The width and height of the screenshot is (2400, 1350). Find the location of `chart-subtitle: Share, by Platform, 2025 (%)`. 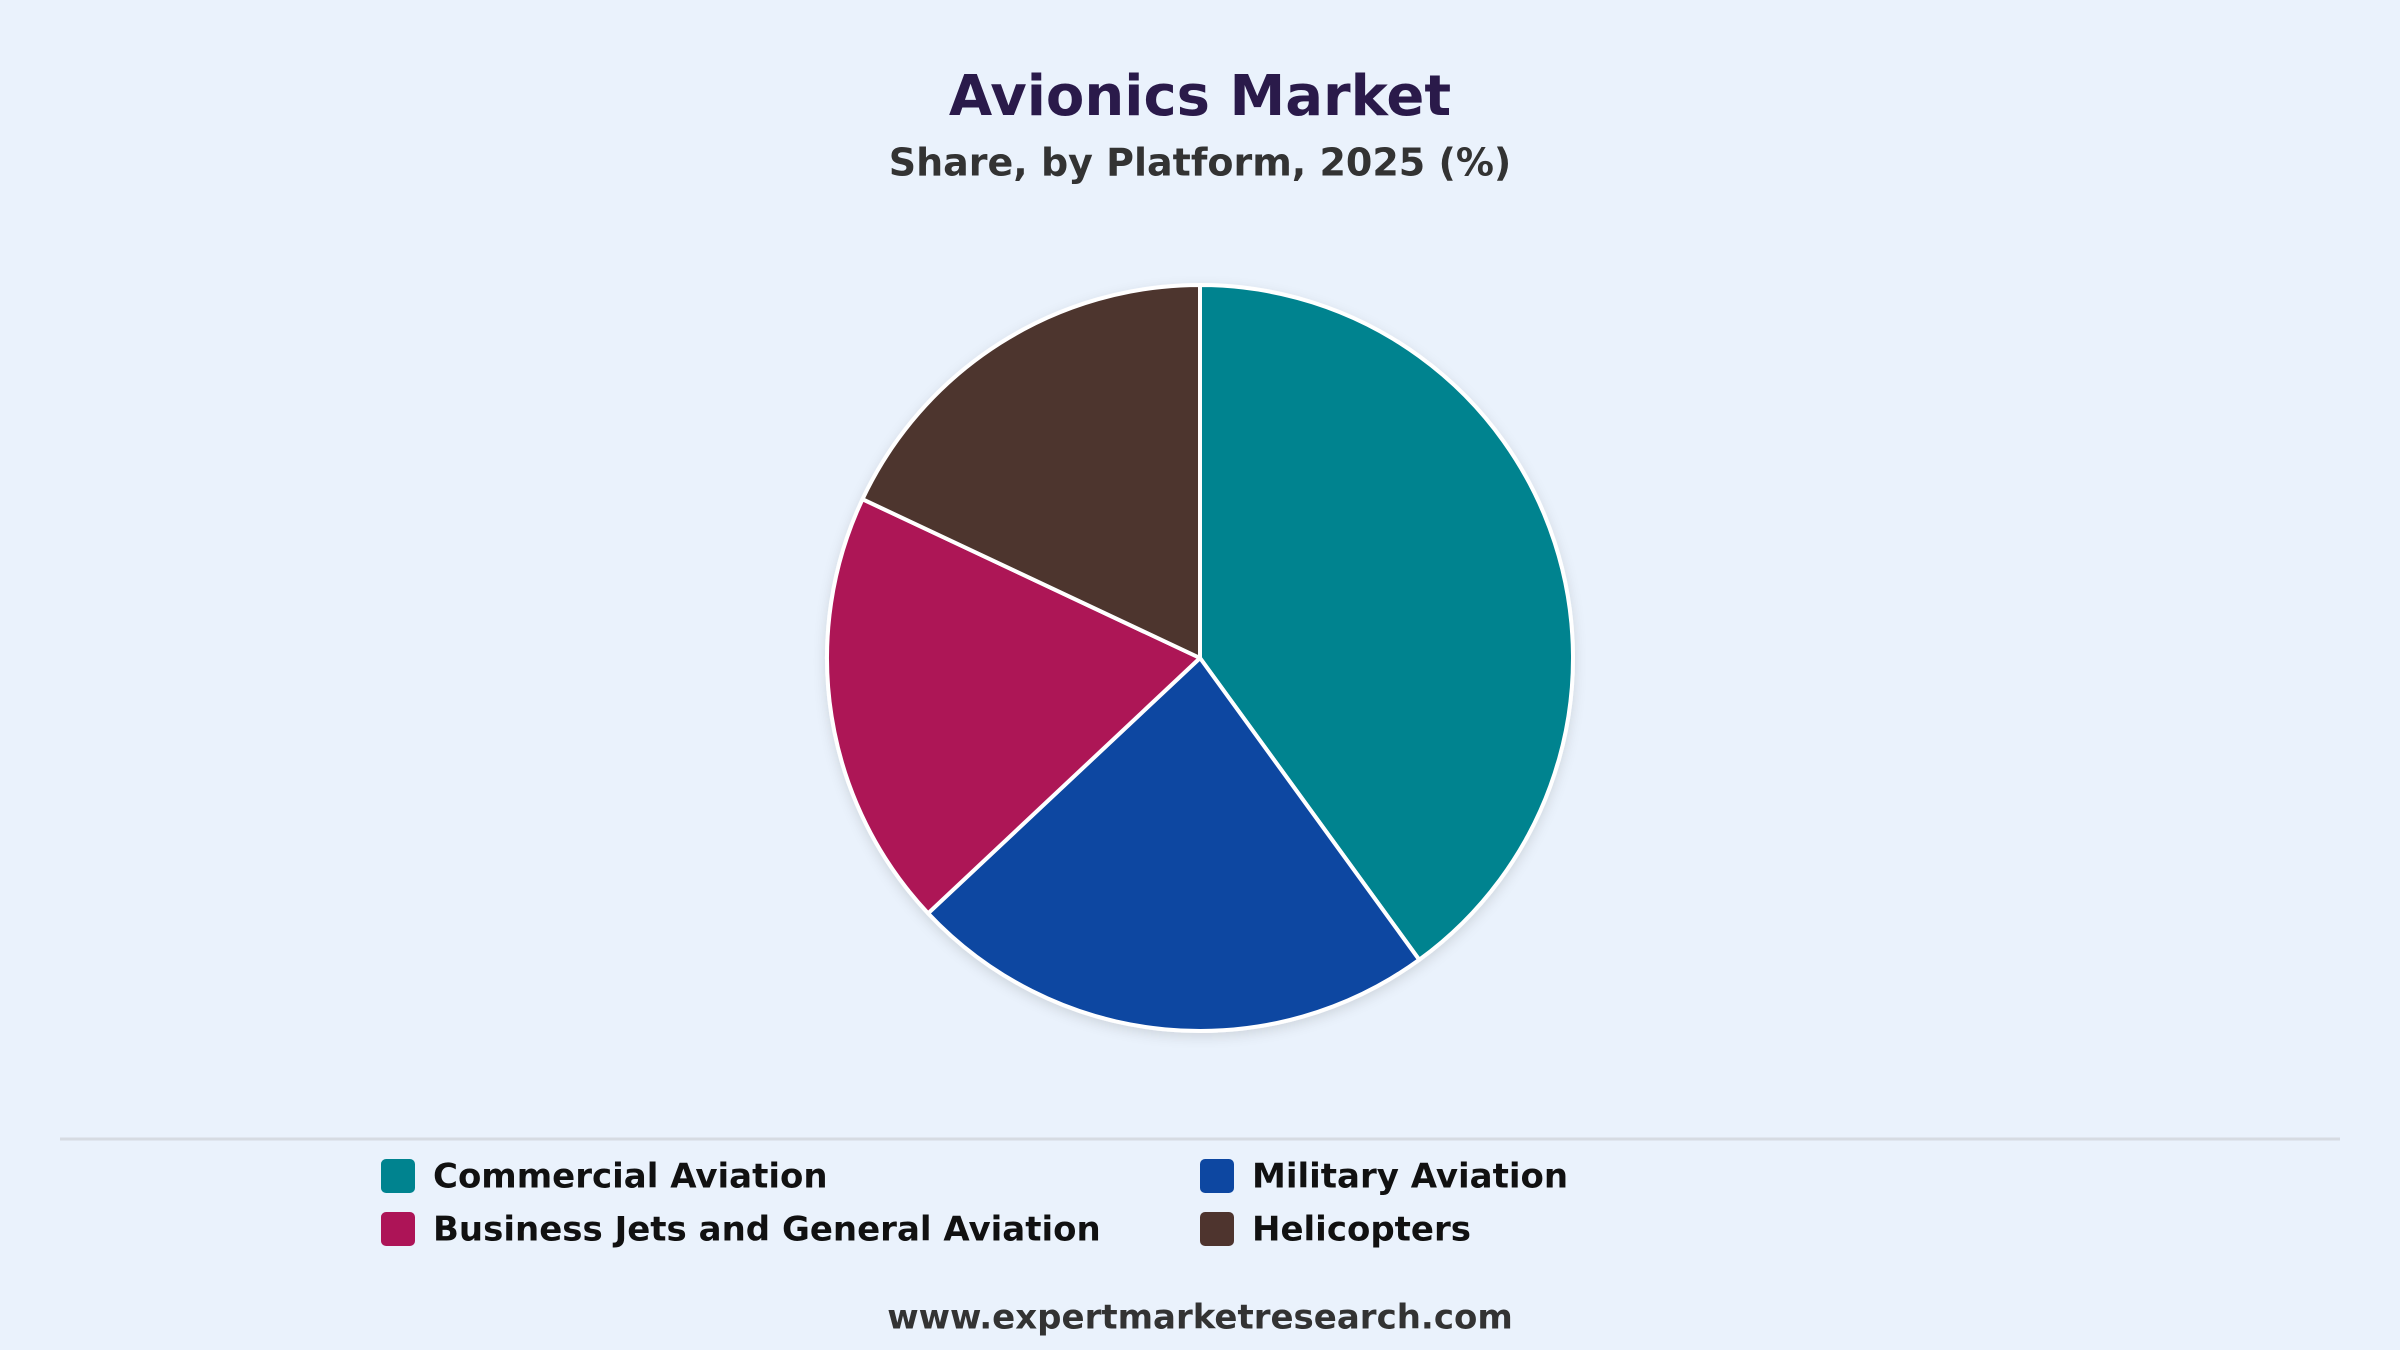

chart-subtitle: Share, by Platform, 2025 (%) is located at coordinates (1200, 163).